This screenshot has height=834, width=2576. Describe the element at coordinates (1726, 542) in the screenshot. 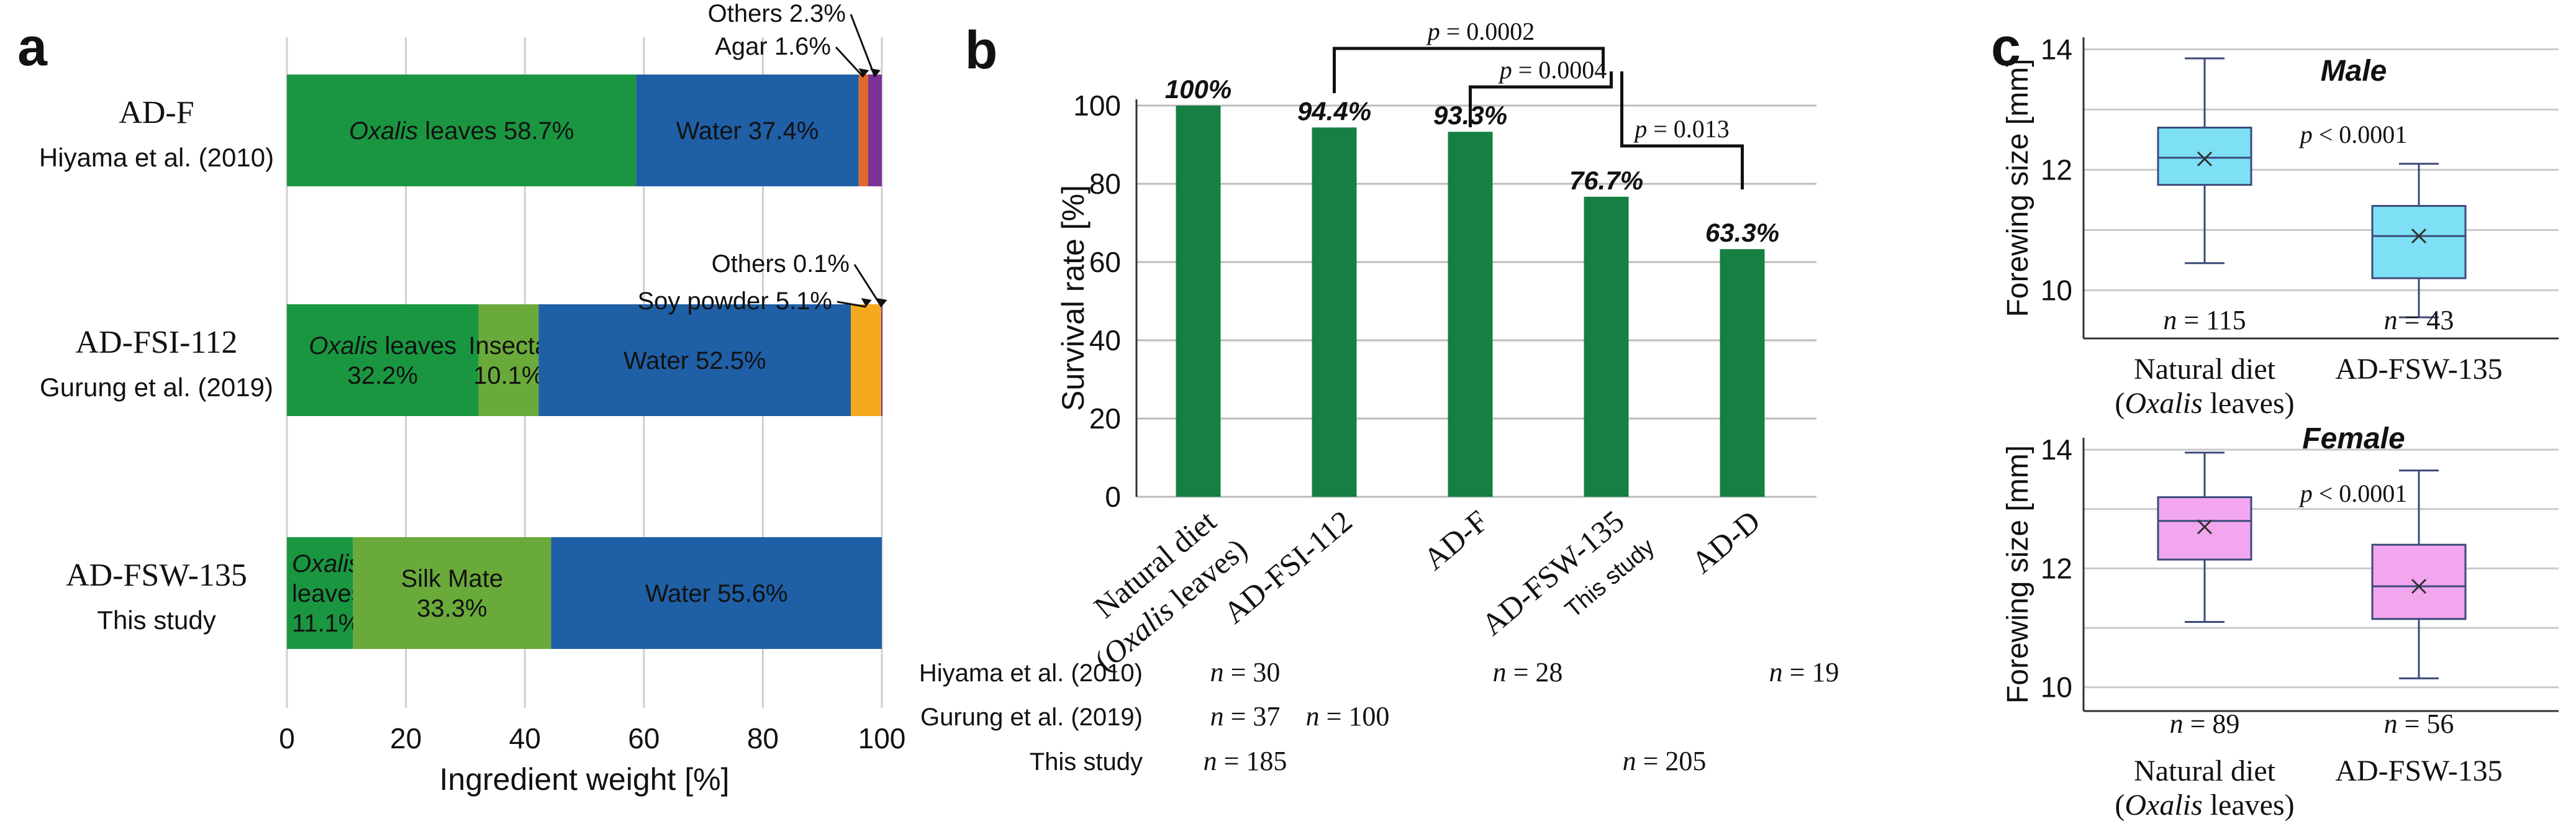

I see `category-label: AD-D` at that location.